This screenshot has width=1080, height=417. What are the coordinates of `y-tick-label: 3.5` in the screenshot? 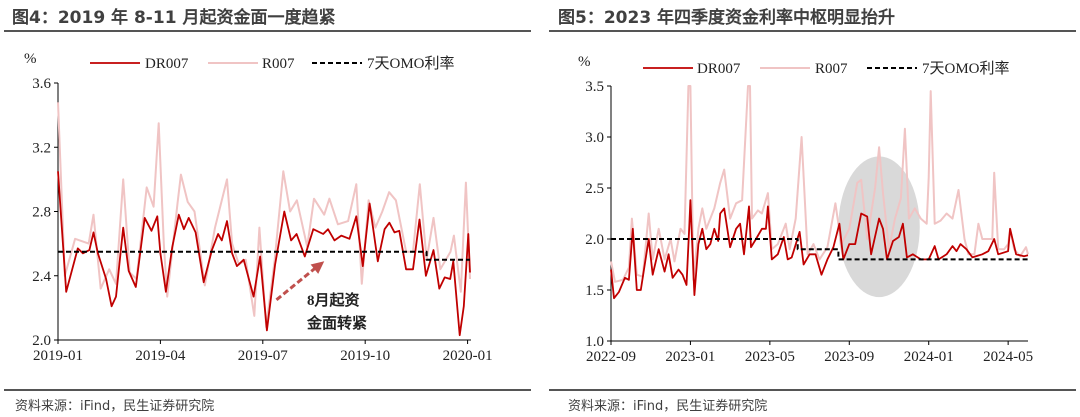 It's located at (594, 87).